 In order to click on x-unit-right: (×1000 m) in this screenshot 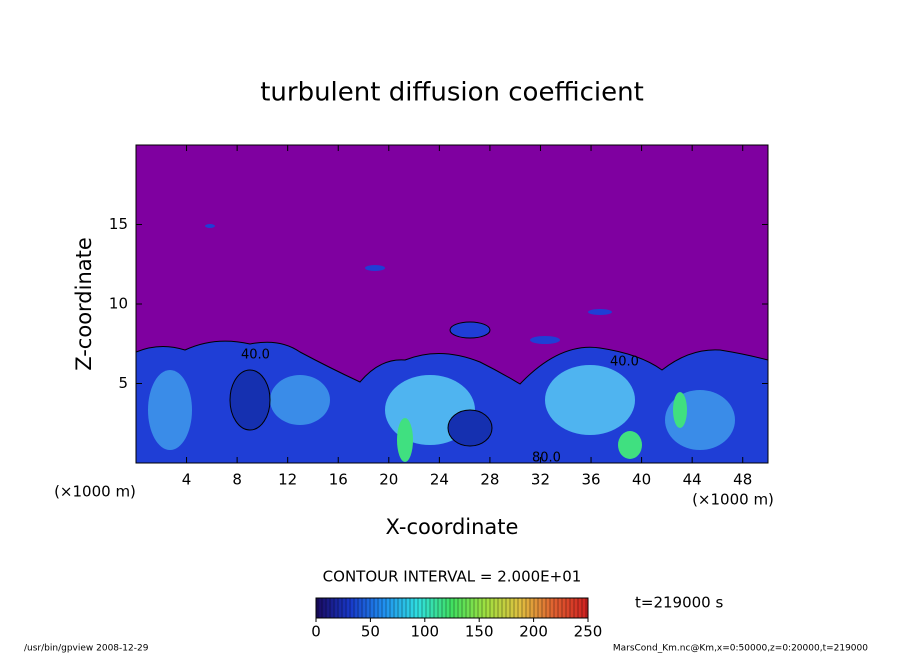, I will do `click(733, 500)`.